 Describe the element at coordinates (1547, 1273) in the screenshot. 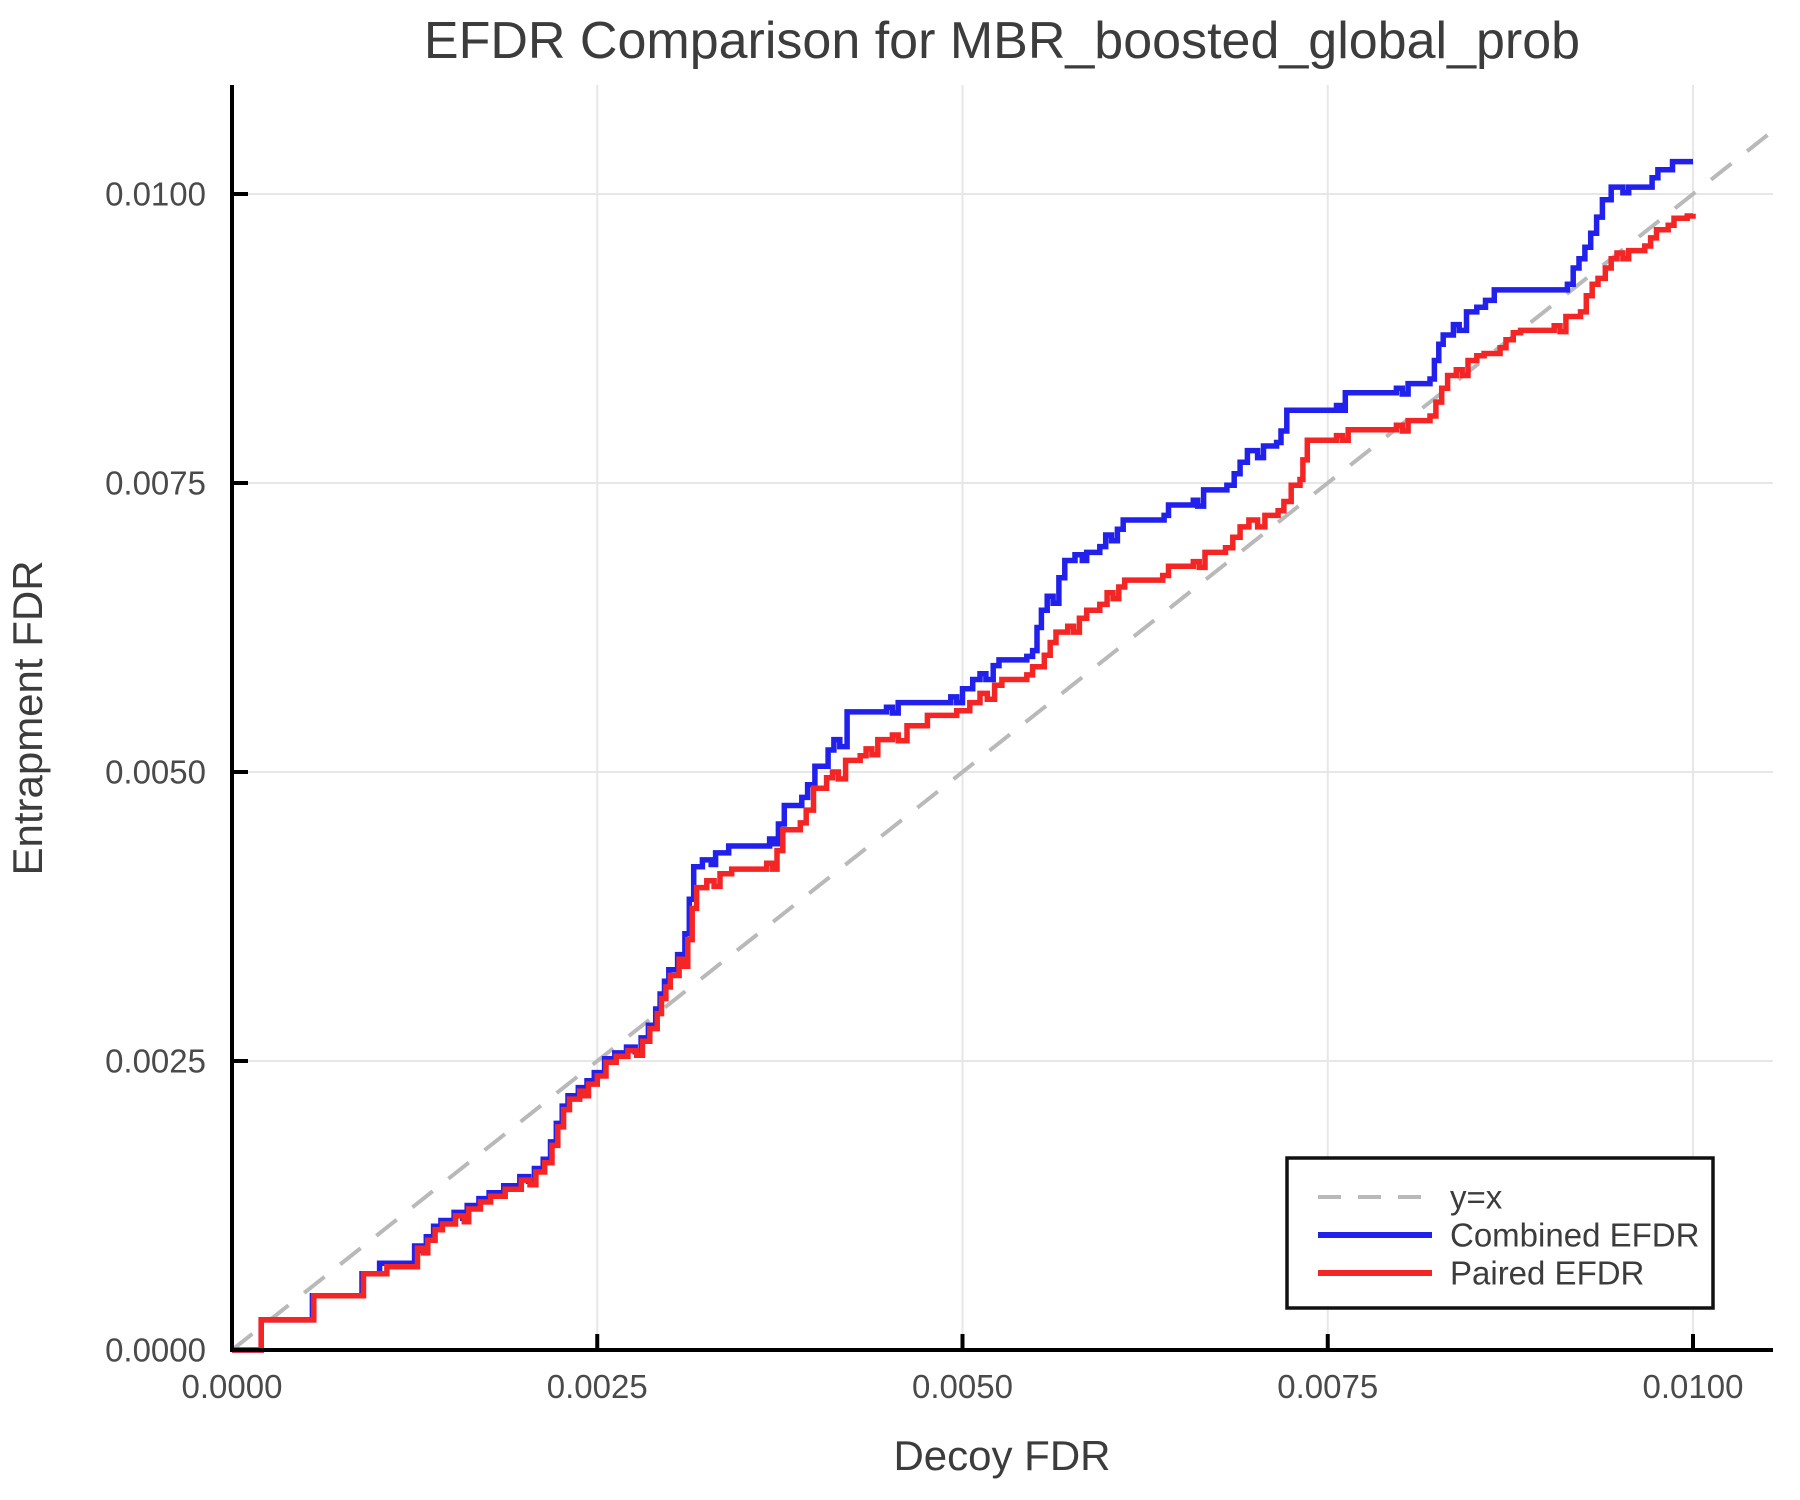

I see `legend-entry-paired-efdr: Paired EFDR` at that location.